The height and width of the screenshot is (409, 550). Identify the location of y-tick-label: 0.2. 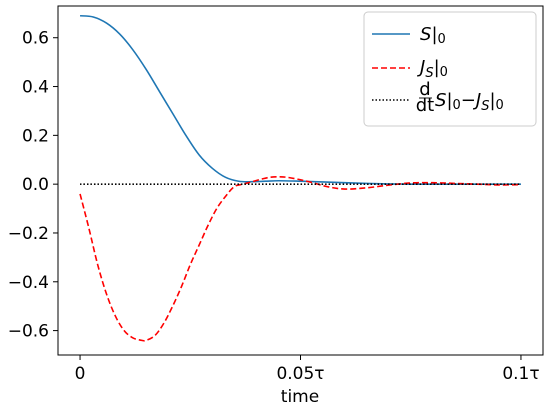
(35, 136).